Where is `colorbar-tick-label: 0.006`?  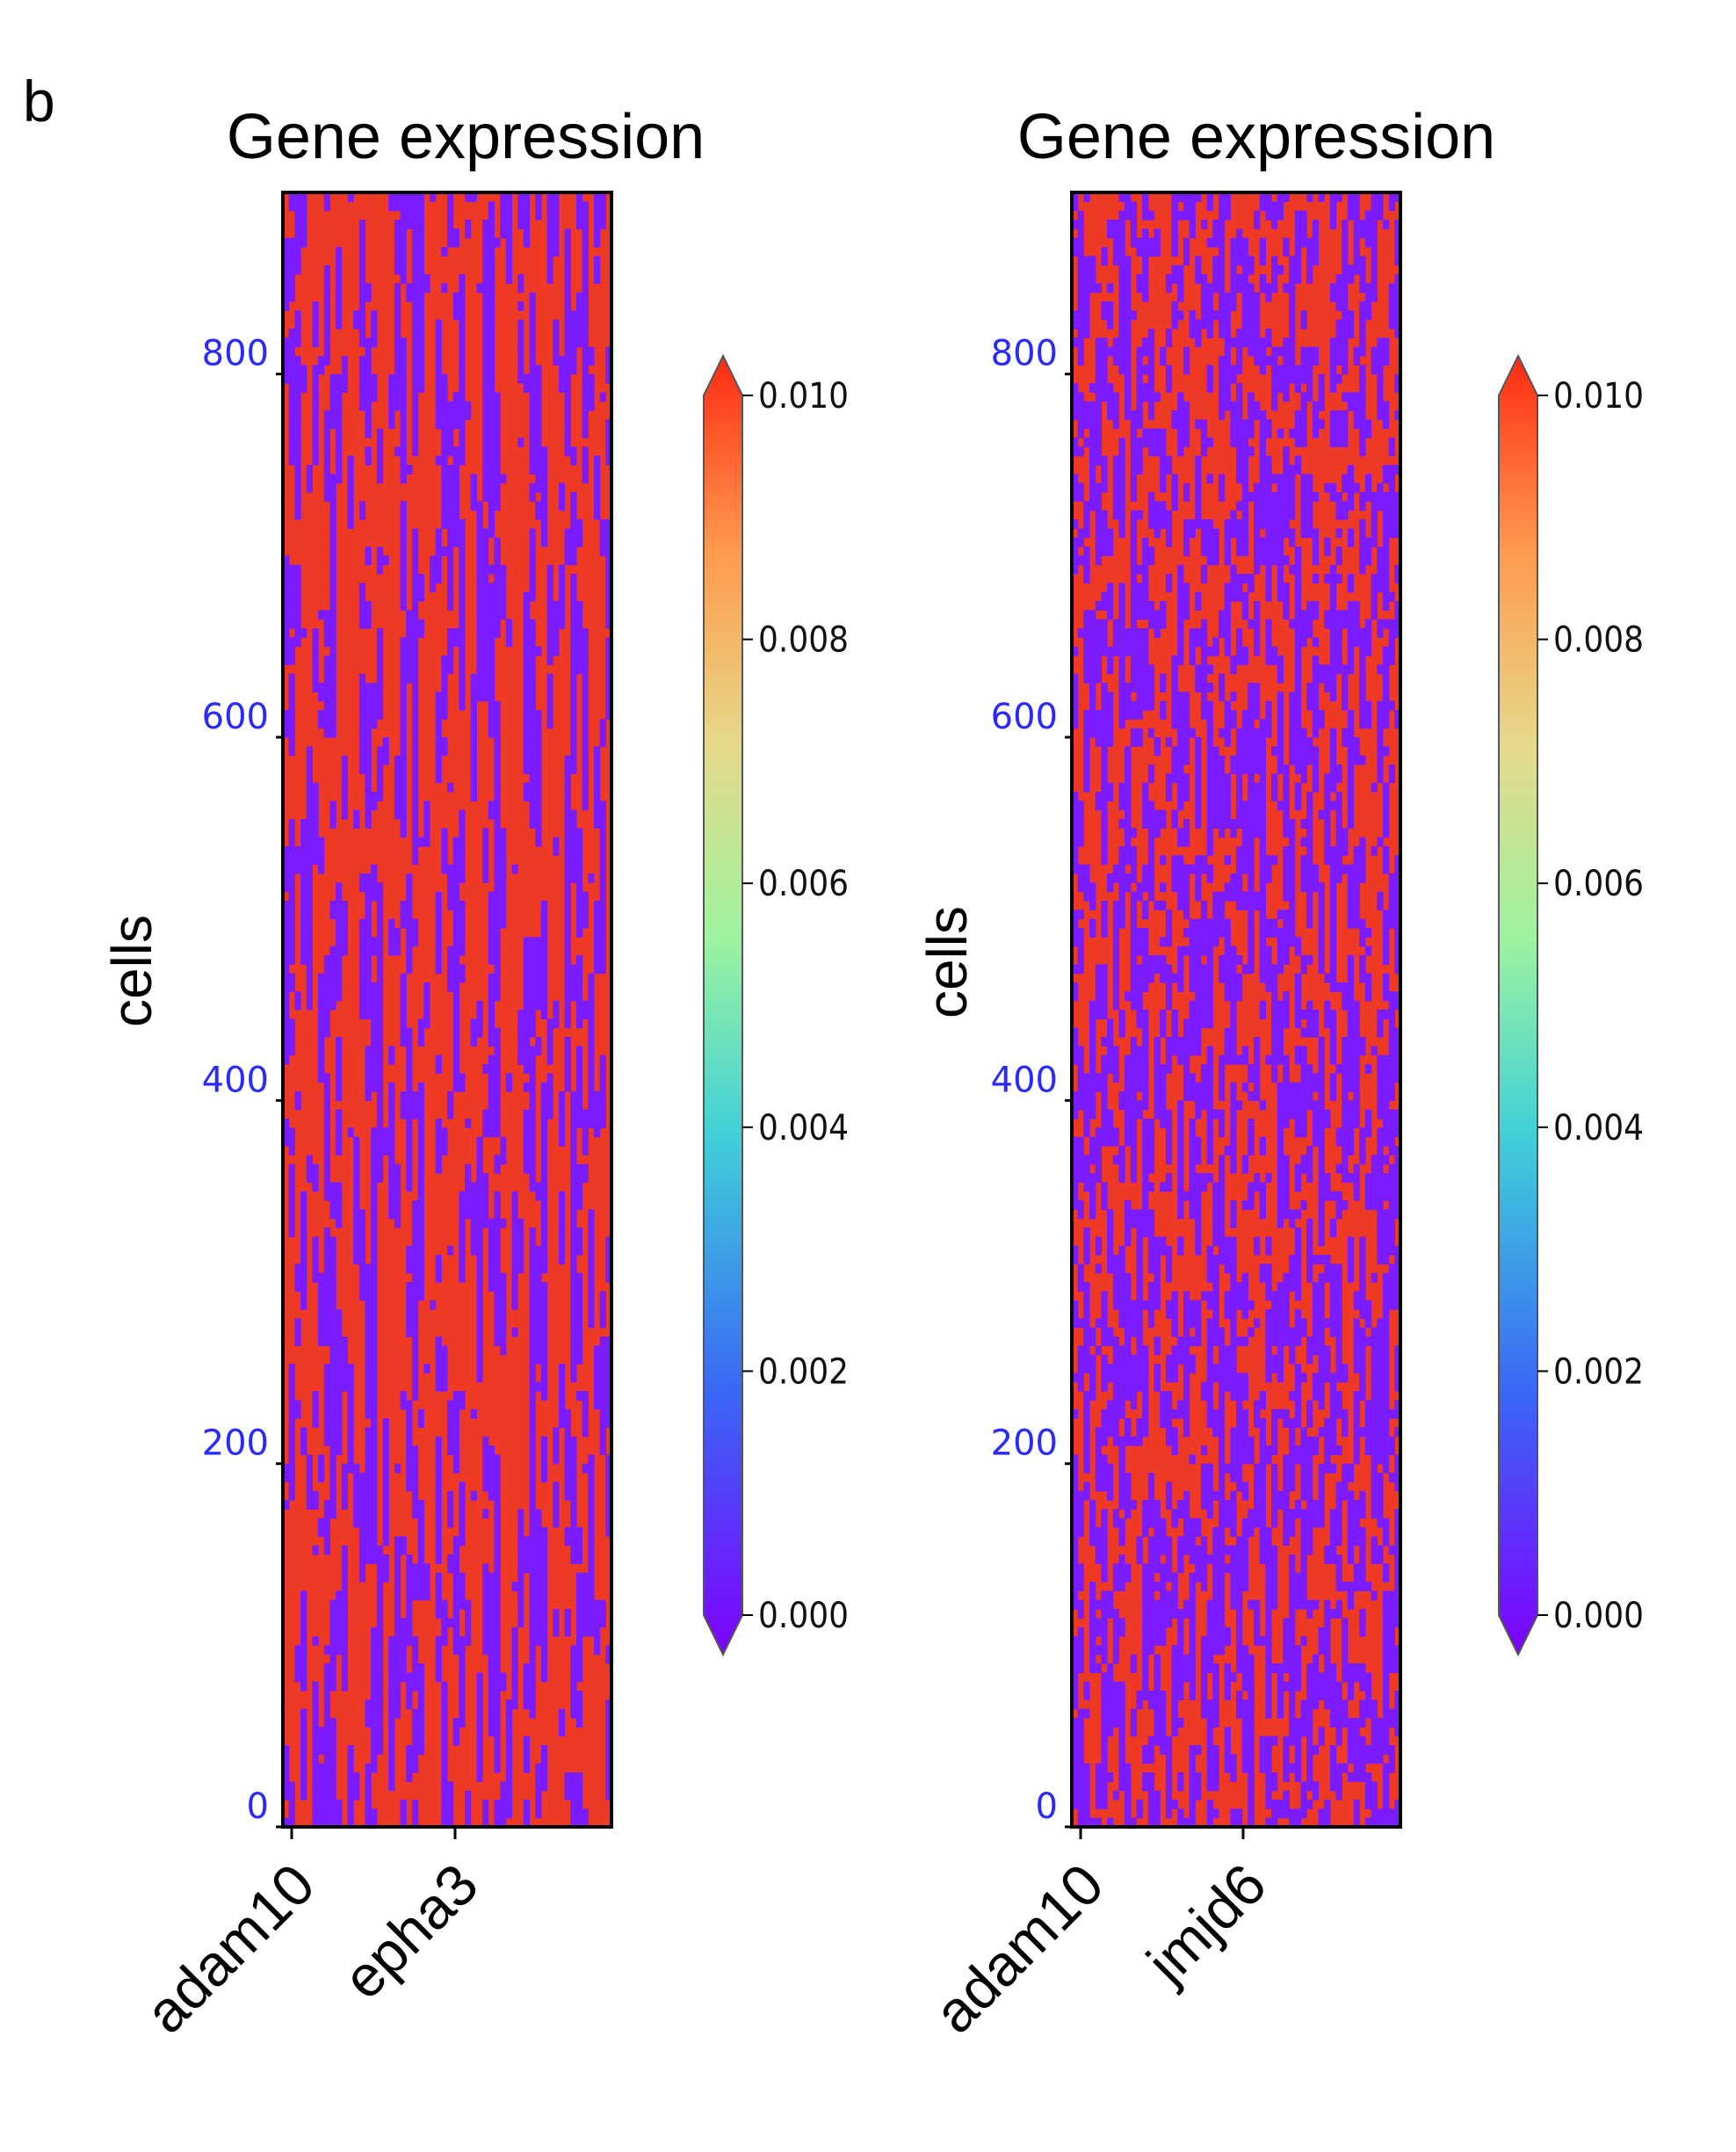 colorbar-tick-label: 0.006 is located at coordinates (803, 884).